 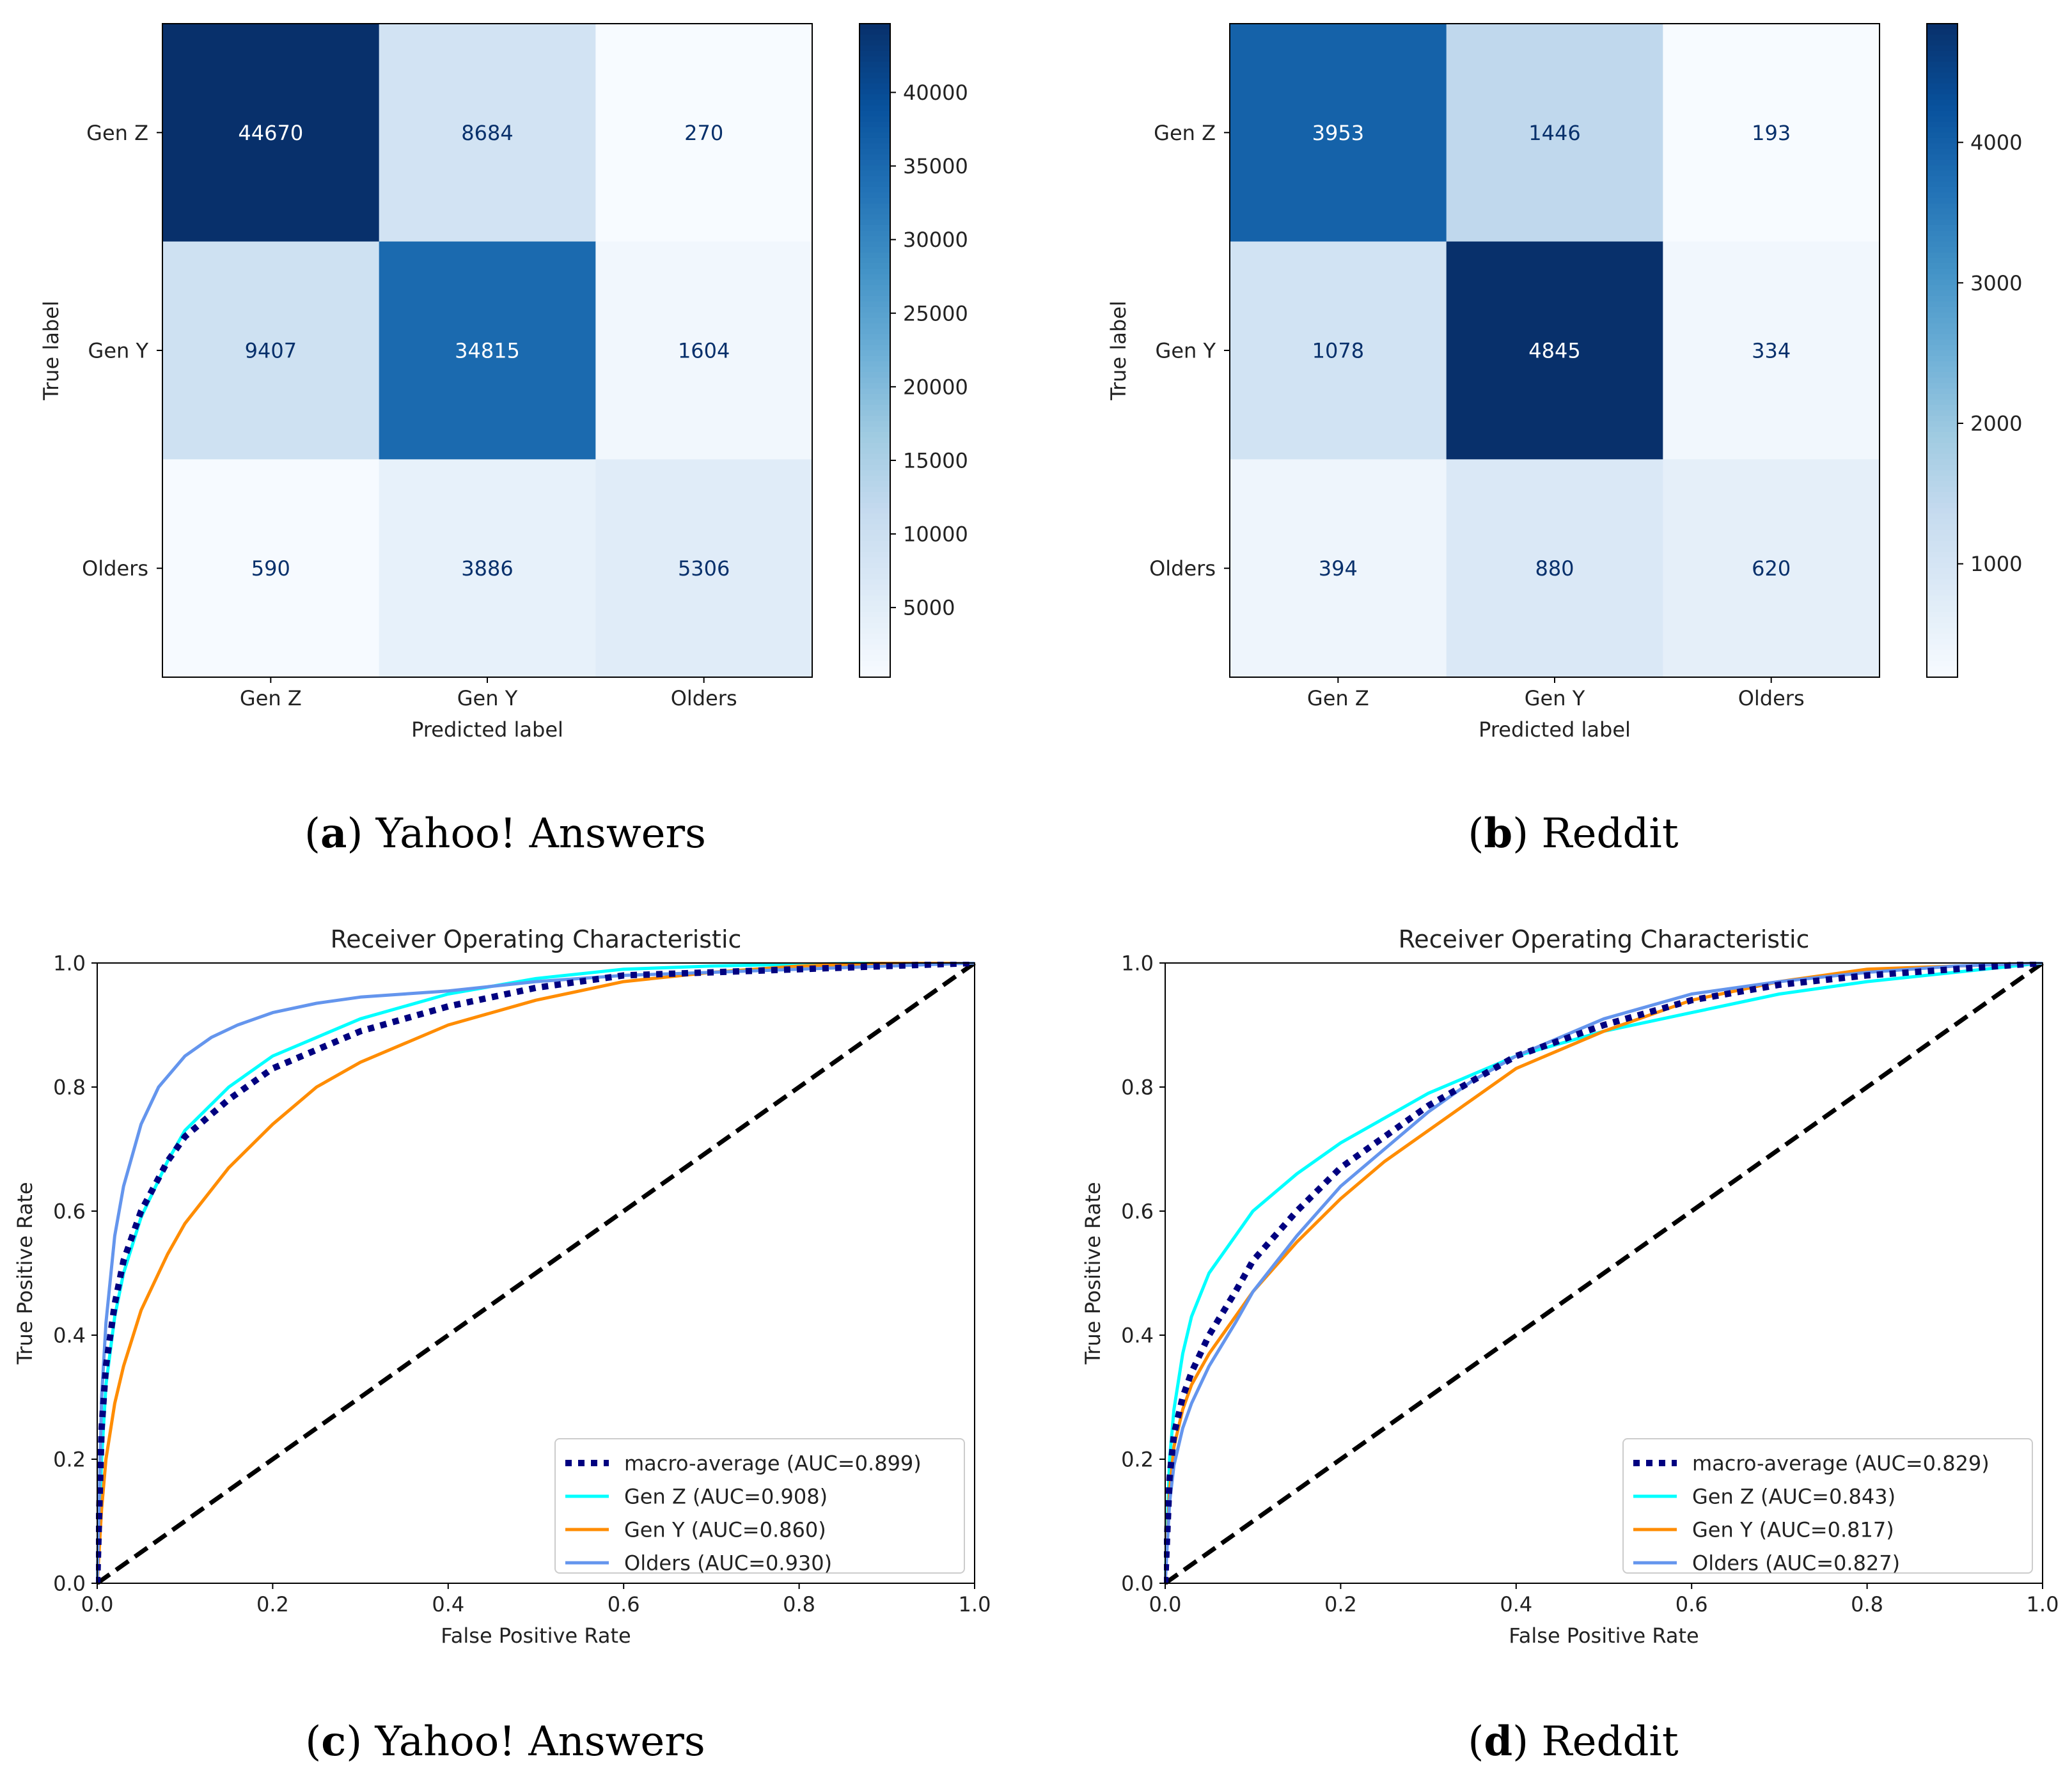 I want to click on colorbar-tick-label: 40000, so click(x=935, y=93).